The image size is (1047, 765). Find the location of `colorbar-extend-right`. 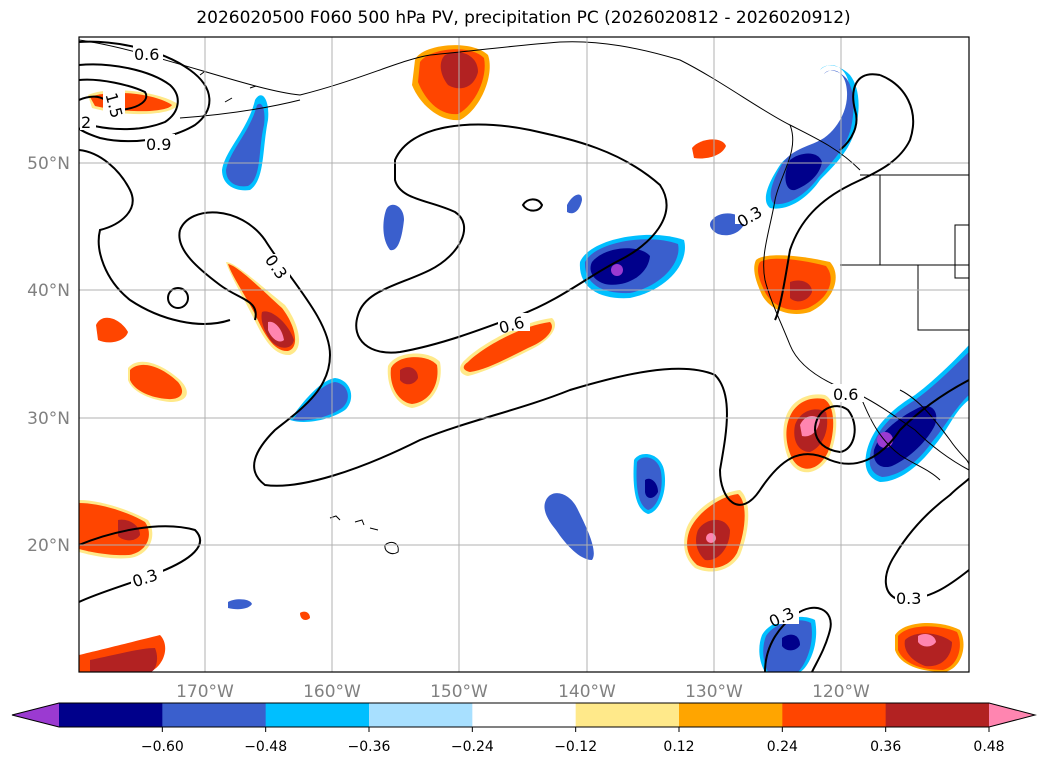

colorbar-extend-right is located at coordinates (1012, 715).